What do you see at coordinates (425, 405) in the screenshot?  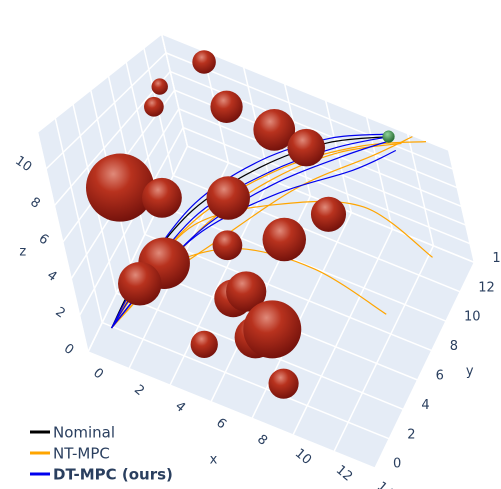 I see `y-tick-label: 4` at bounding box center [425, 405].